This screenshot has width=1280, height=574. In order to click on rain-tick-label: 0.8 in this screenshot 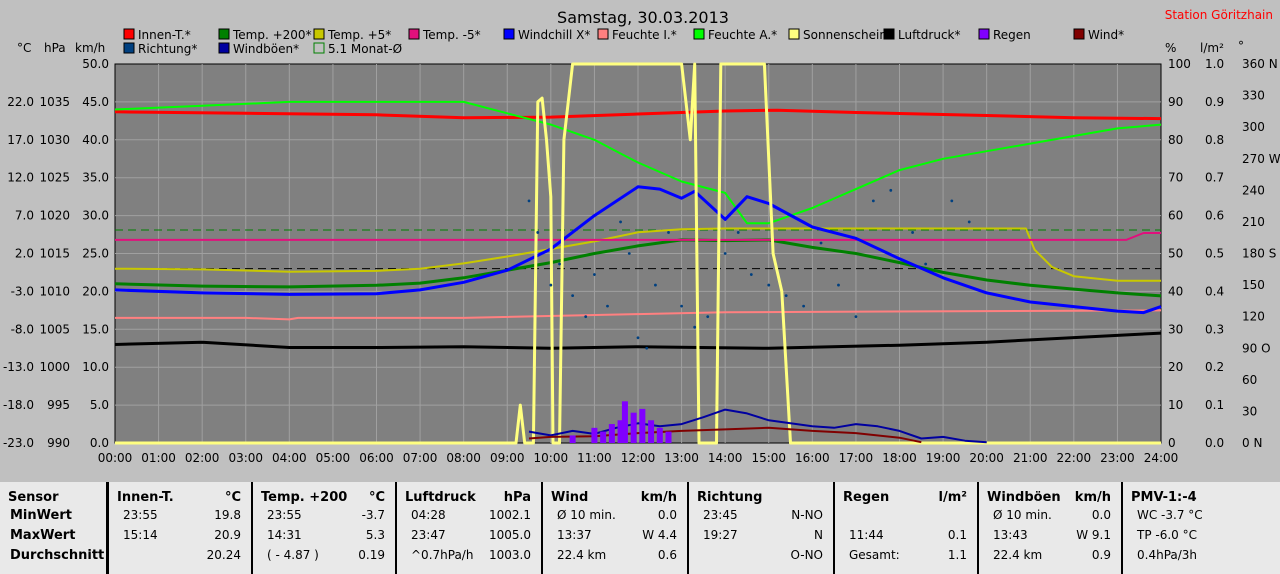, I will do `click(1214, 140)`.